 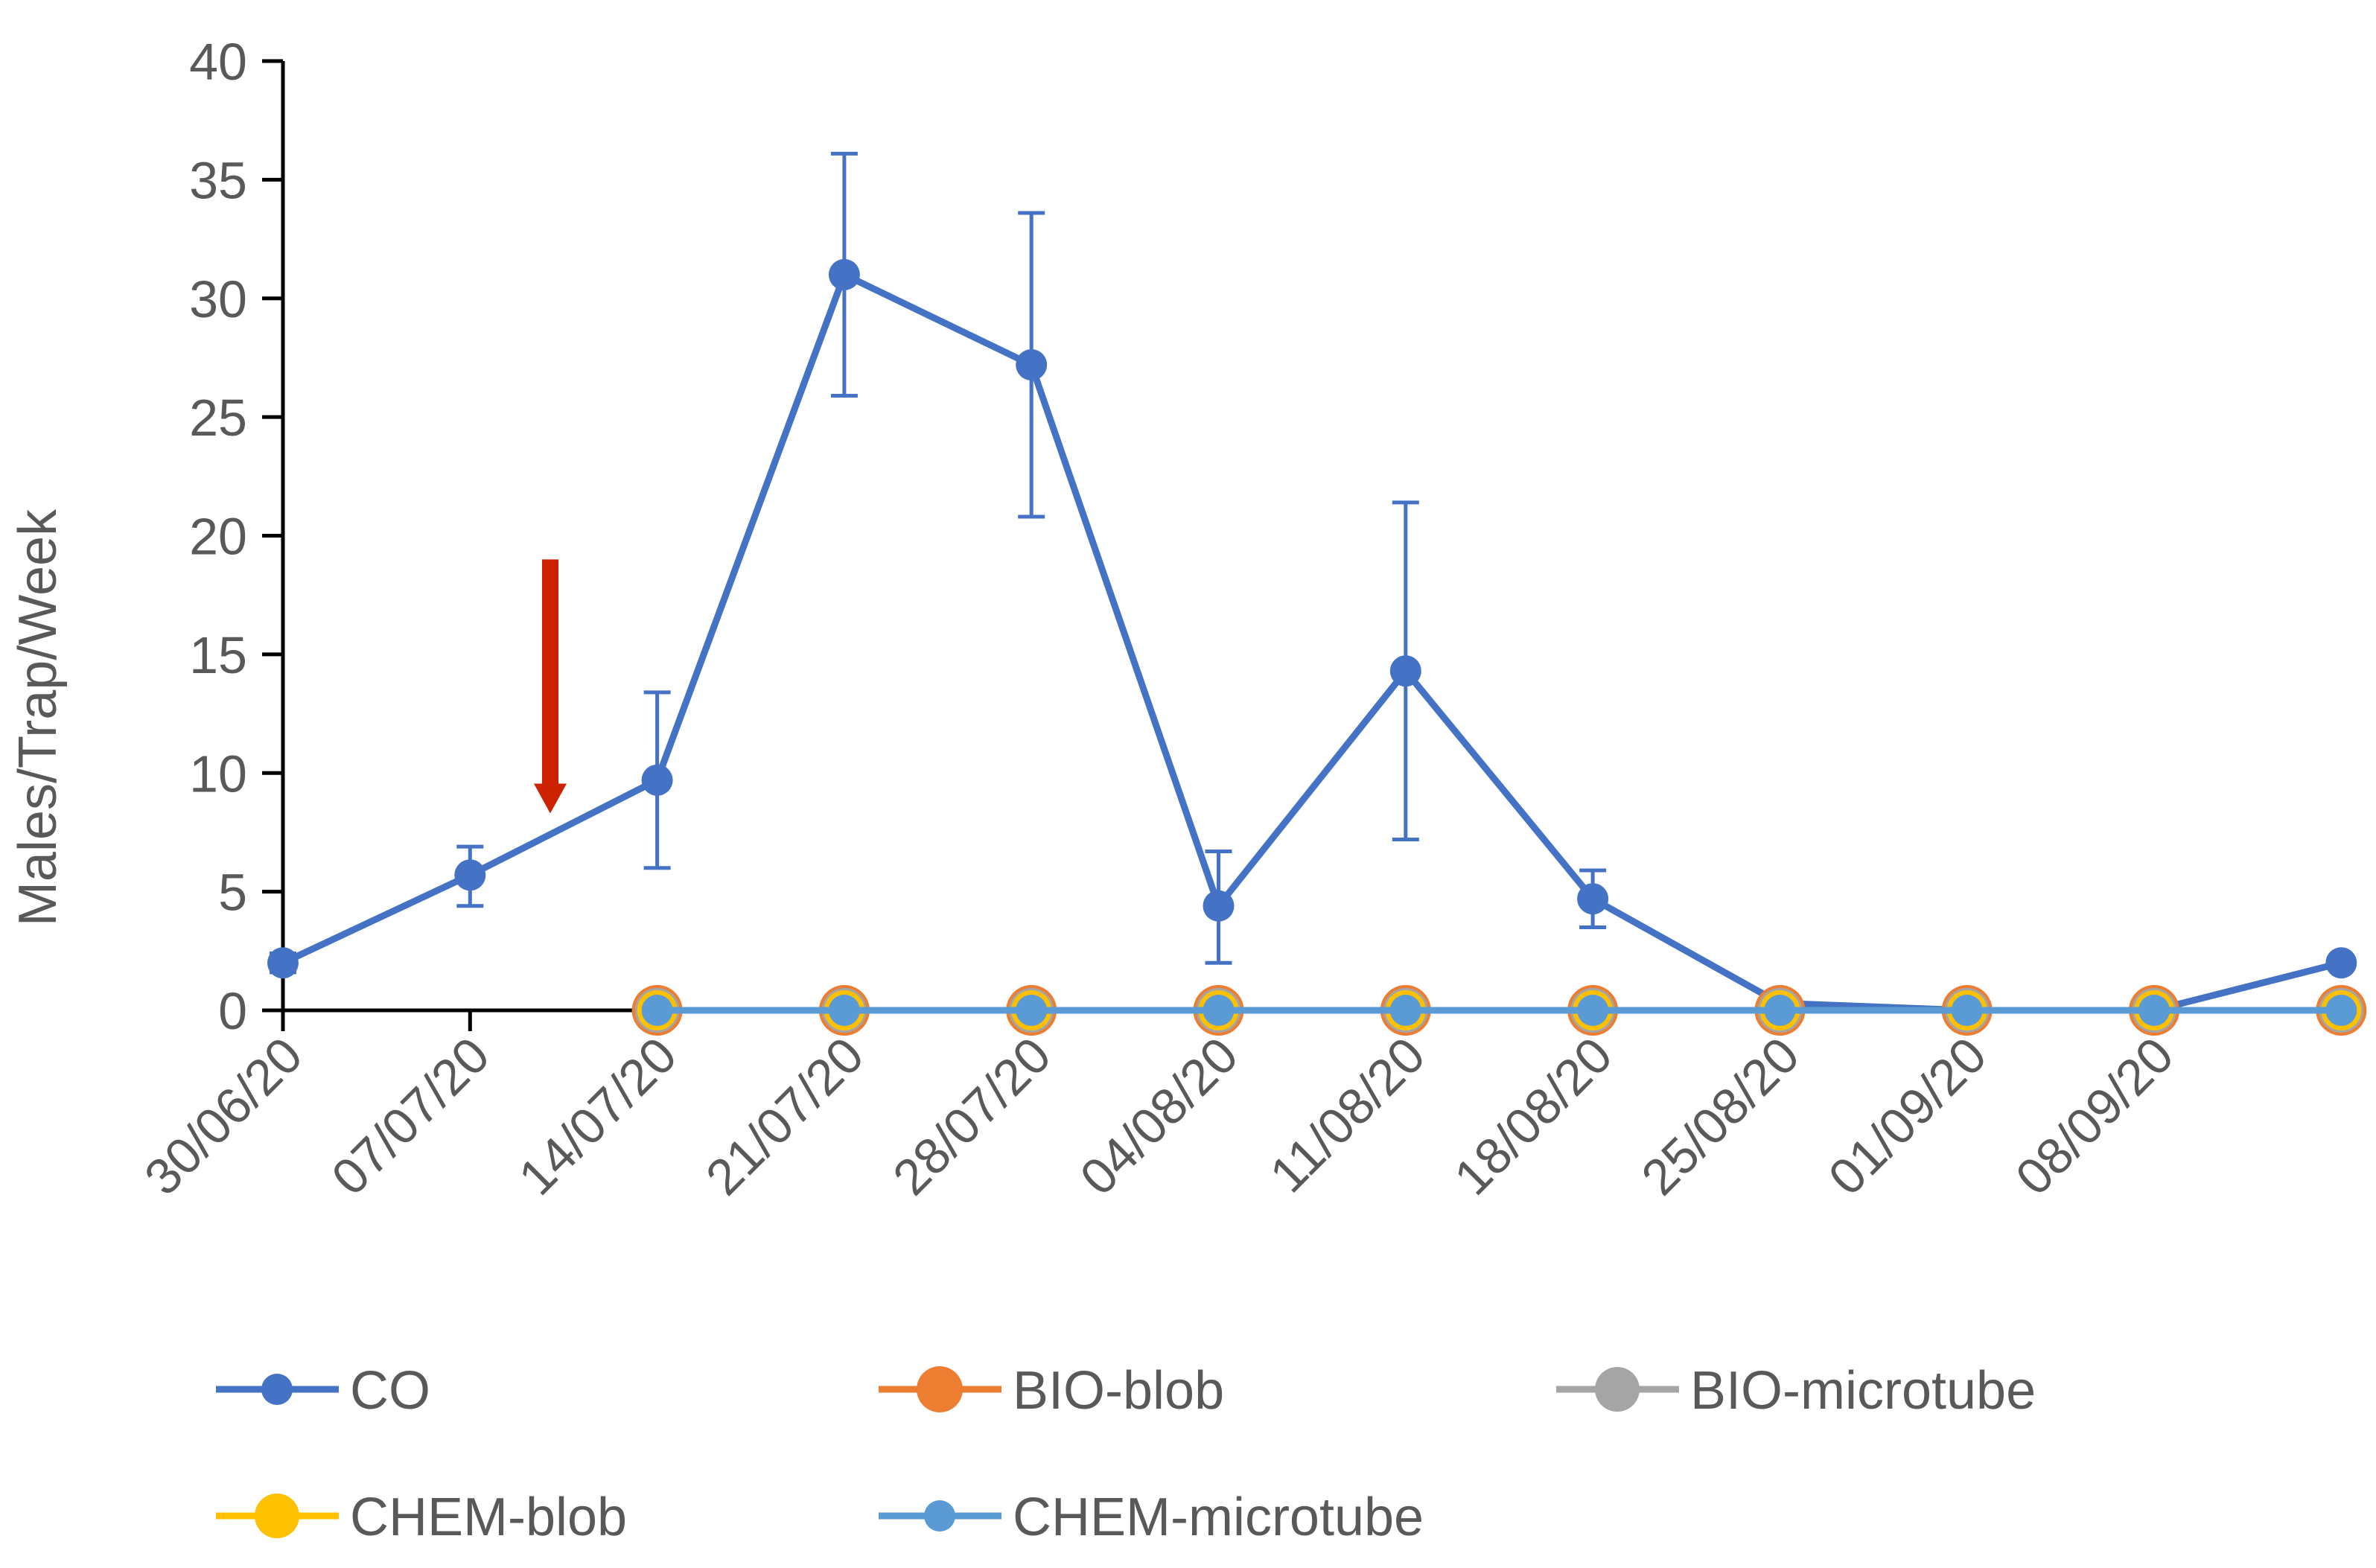 I want to click on legend-label-bio-blob: BIO-blob, so click(x=1118, y=1391).